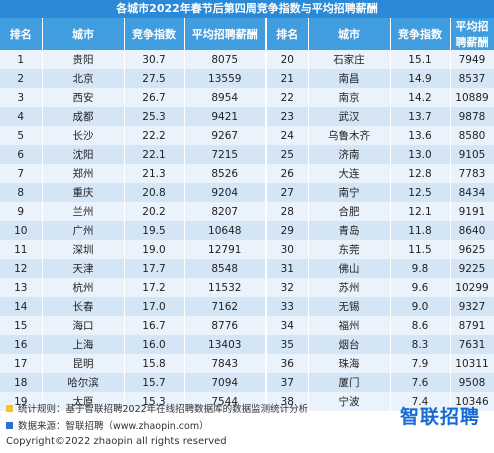  I want to click on stat-rule-text: 统计规则：基于智联招聘2022年在线招聘数据库的数据监测统计分析, so click(163, 409).